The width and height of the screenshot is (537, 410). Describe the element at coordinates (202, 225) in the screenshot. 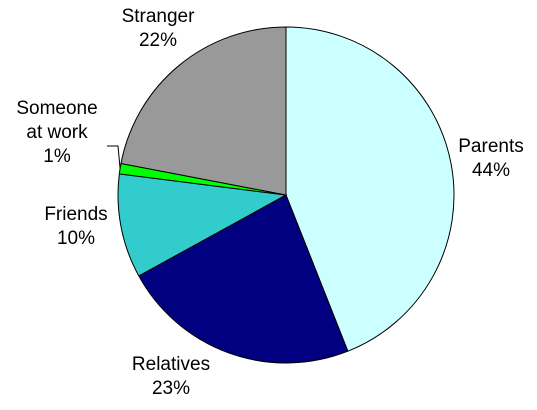

I see `pie-slice-friends` at that location.